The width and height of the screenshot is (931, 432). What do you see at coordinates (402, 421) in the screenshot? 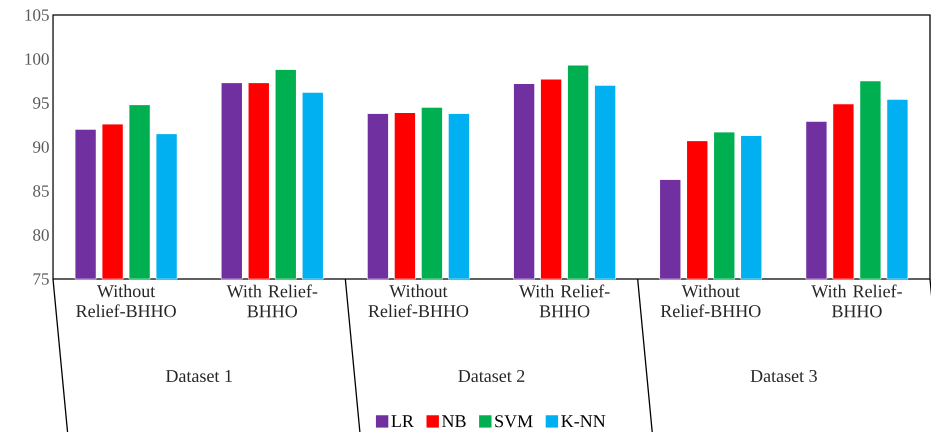
I see `legend-label: LR` at bounding box center [402, 421].